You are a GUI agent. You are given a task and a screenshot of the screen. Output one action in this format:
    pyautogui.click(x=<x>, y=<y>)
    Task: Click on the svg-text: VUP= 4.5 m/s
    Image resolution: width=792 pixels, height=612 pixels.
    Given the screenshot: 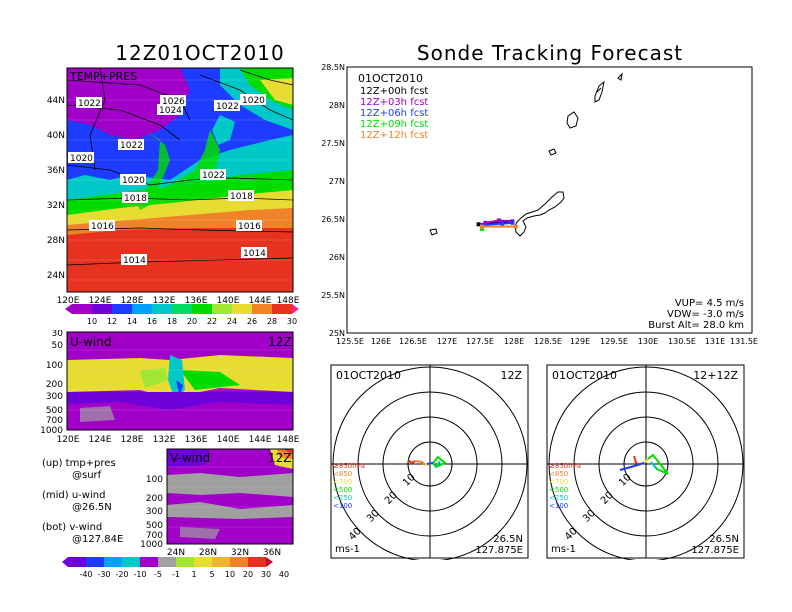 What is the action you would take?
    pyautogui.click(x=709, y=303)
    